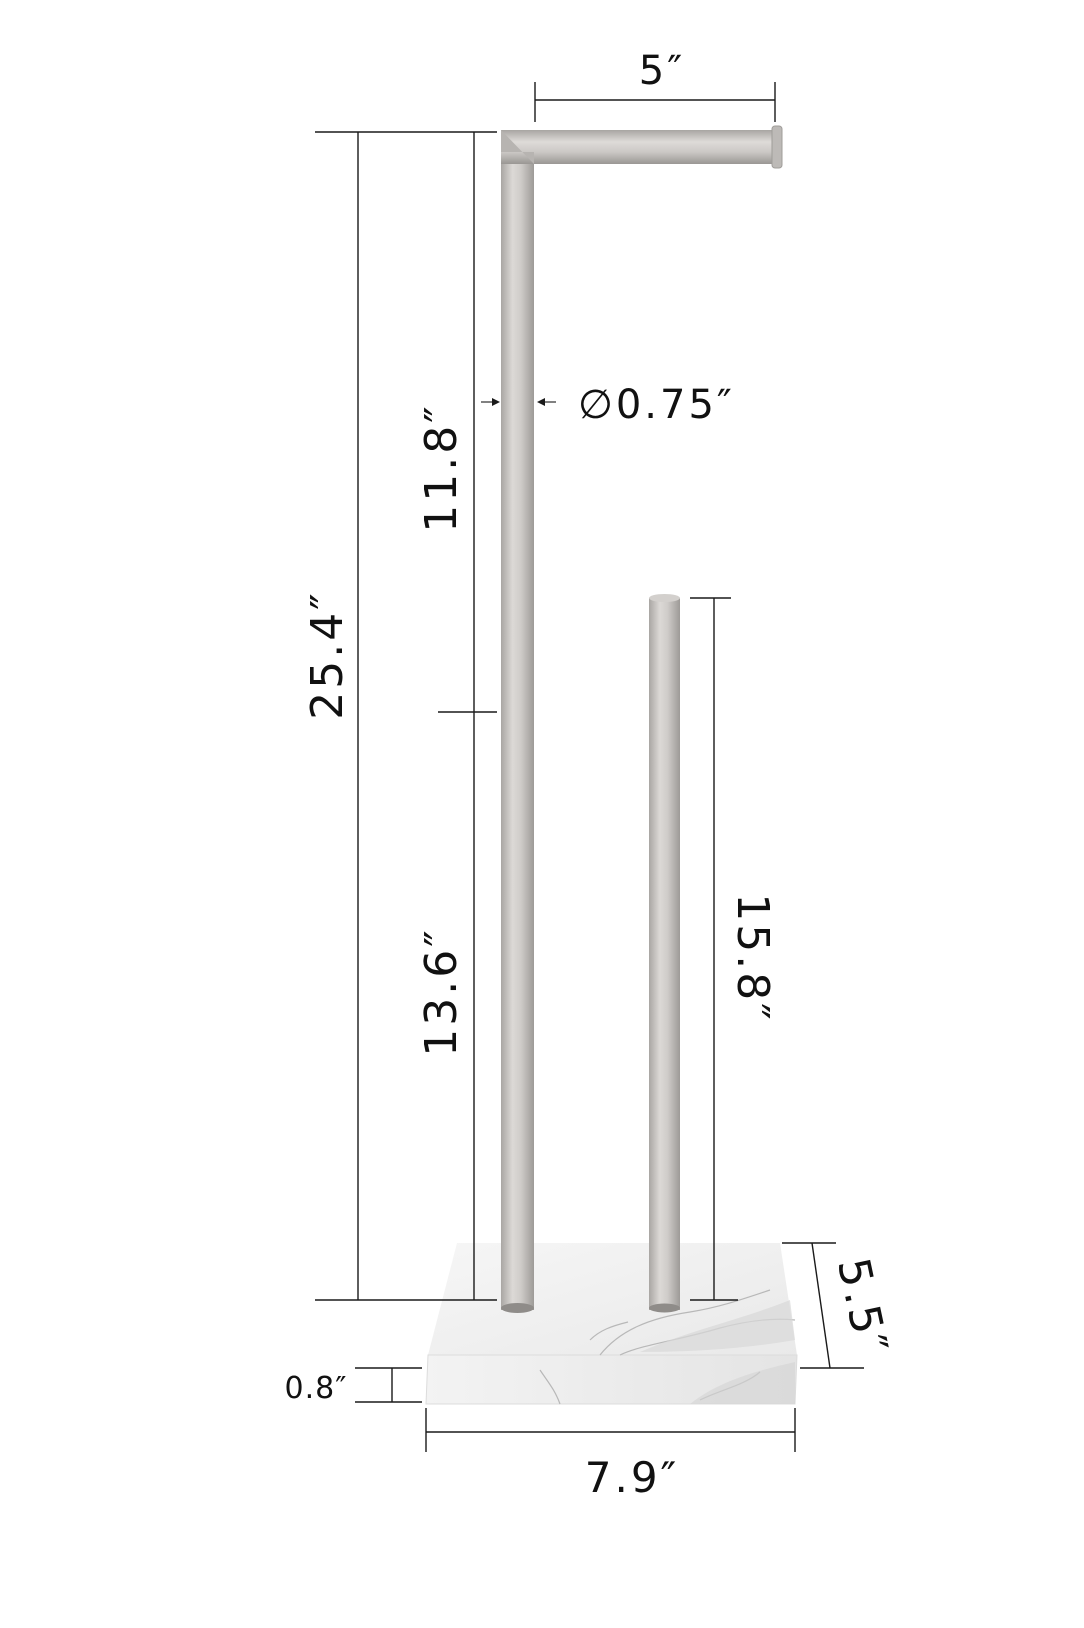  Describe the element at coordinates (517, 731) in the screenshot. I see `main-post` at that location.